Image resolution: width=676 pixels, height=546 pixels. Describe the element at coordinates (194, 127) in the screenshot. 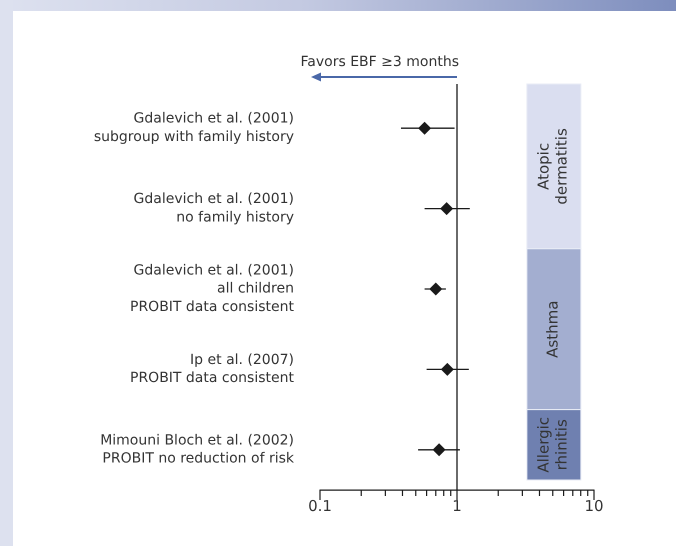

I see `y-tick-label: Gdalevich et al. (2001) subgroup with family history` at that location.